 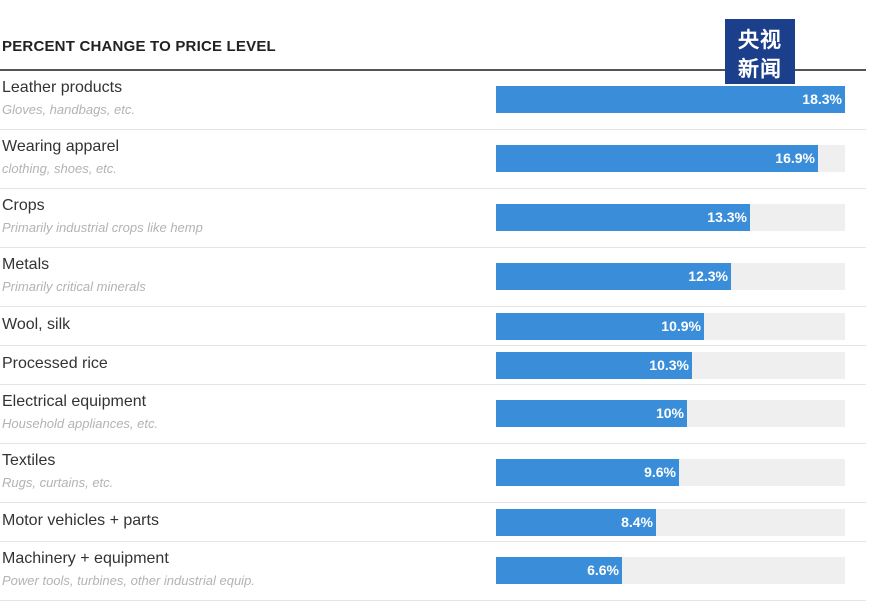 I want to click on bar-track: 9.6%, so click(x=670, y=472).